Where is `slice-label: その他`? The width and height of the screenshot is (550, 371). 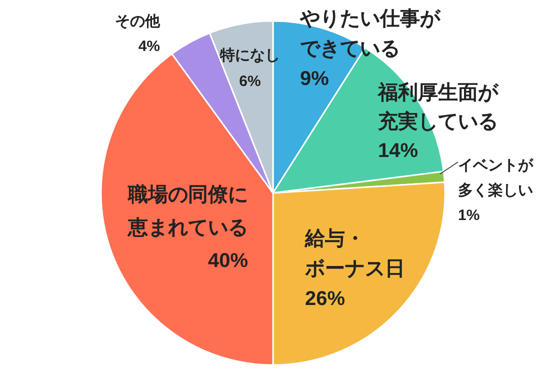 slice-label: その他 is located at coordinates (138, 21).